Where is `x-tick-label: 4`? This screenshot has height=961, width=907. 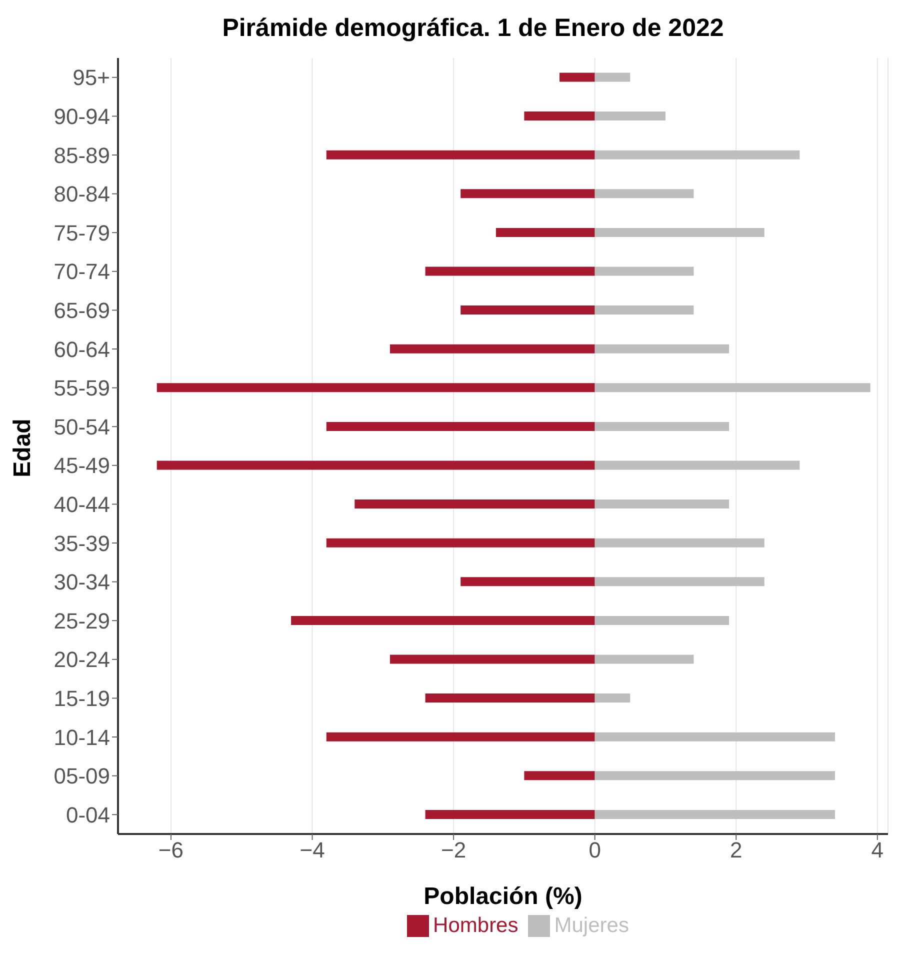
x-tick-label: 4 is located at coordinates (877, 850).